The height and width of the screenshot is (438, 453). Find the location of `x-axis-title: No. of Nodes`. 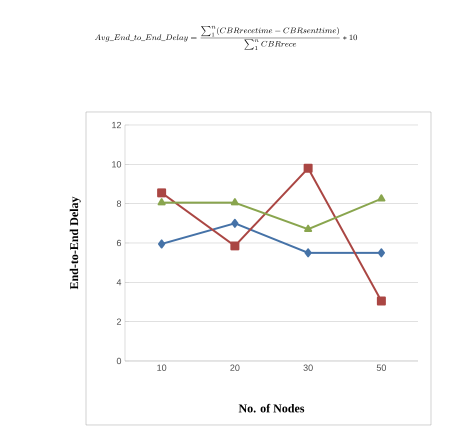

x-axis-title: No. of Nodes is located at coordinates (271, 408).